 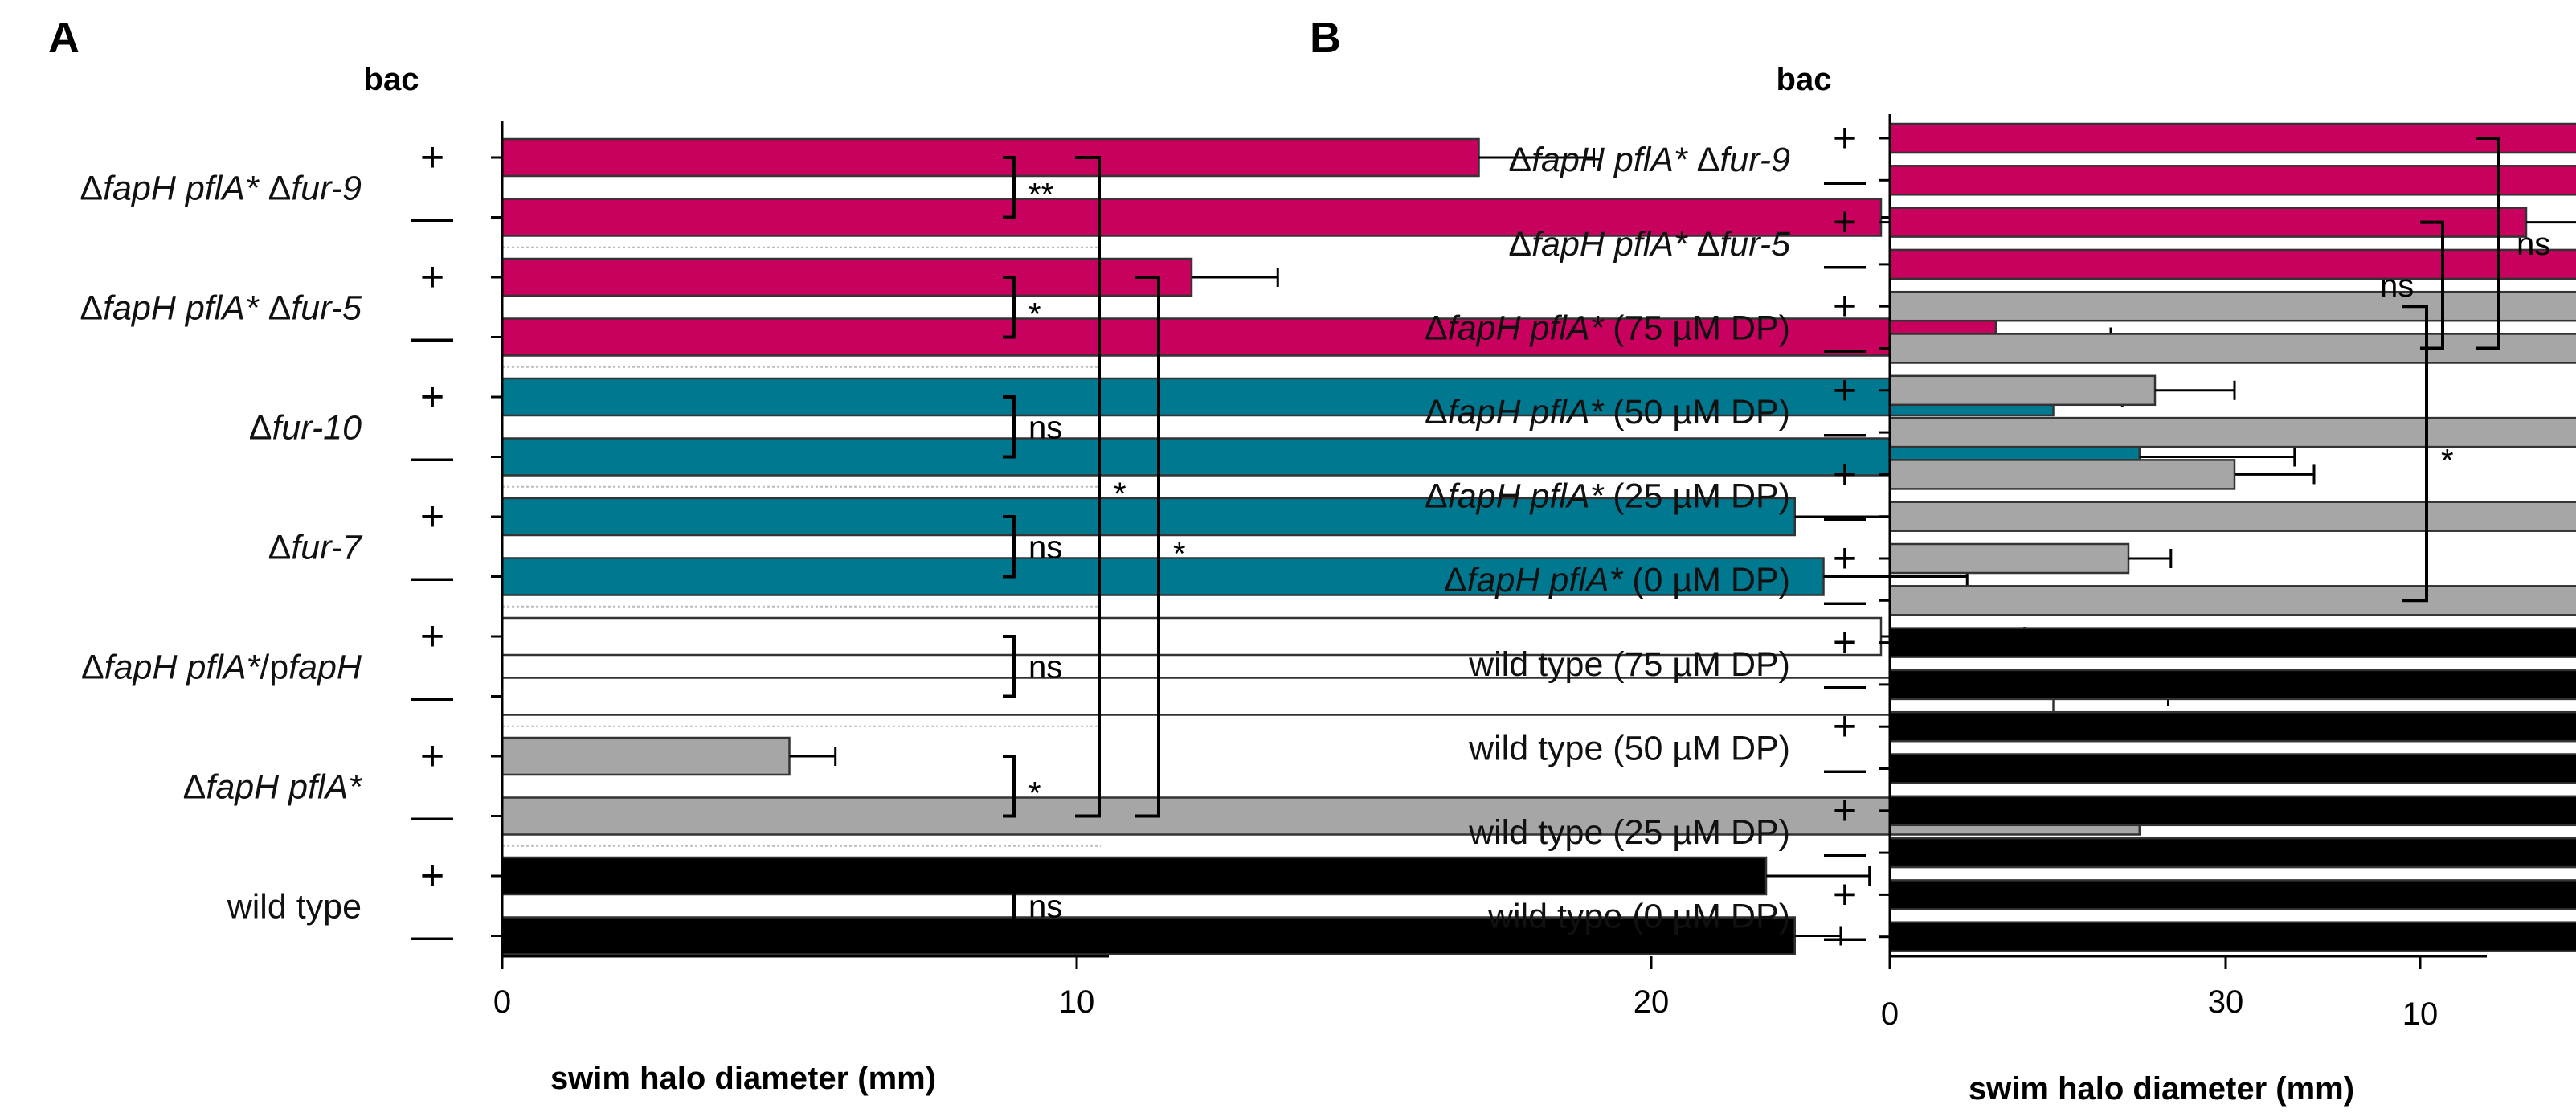 I want to click on bar-group: ΔfapH pflA*+—, so click(x=1291, y=786).